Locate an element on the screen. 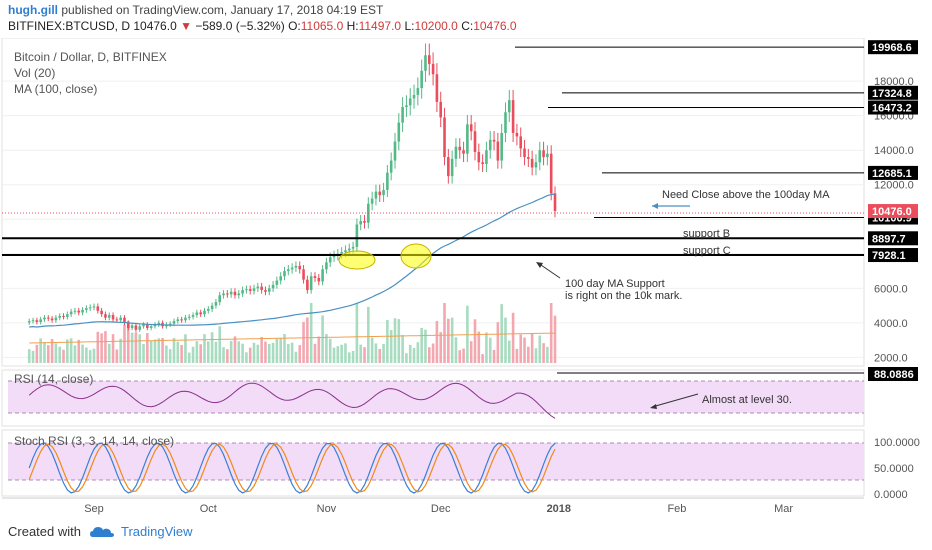 The height and width of the screenshot is (550, 932). annotation-arrow is located at coordinates (549, 270).